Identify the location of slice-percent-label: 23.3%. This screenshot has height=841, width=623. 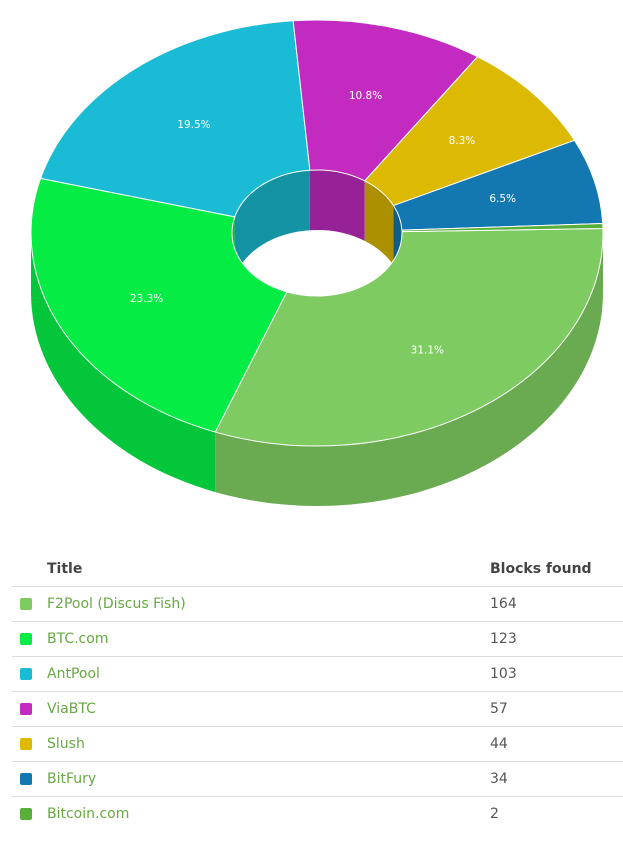
(146, 299).